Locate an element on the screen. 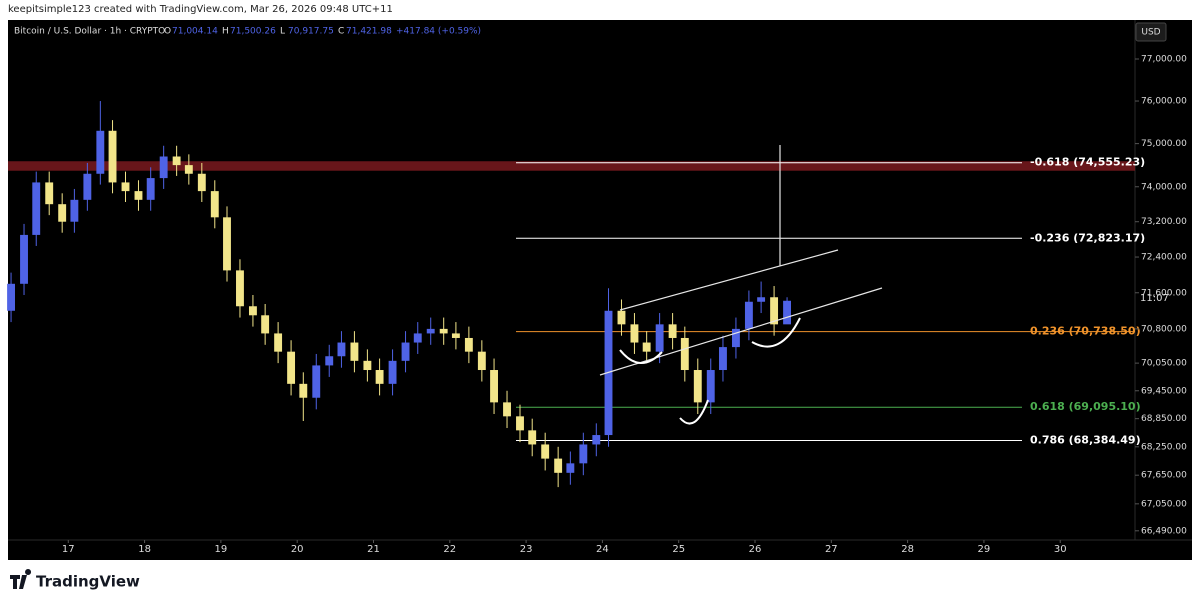  channel-lower is located at coordinates (741, 331).